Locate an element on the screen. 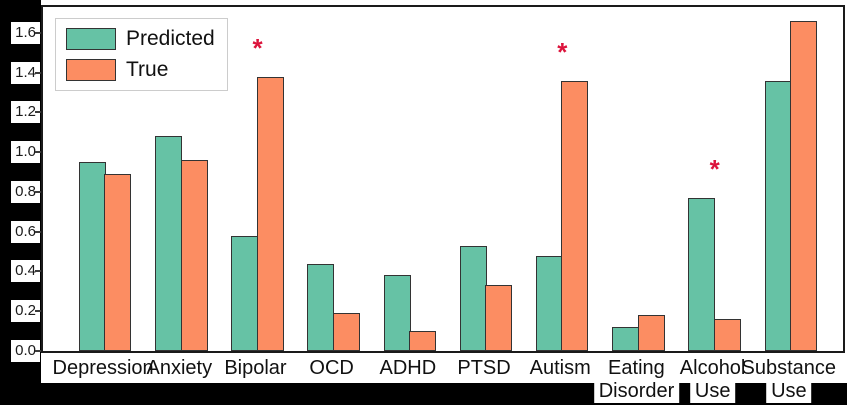  bar-predicted-adhd is located at coordinates (397, 313).